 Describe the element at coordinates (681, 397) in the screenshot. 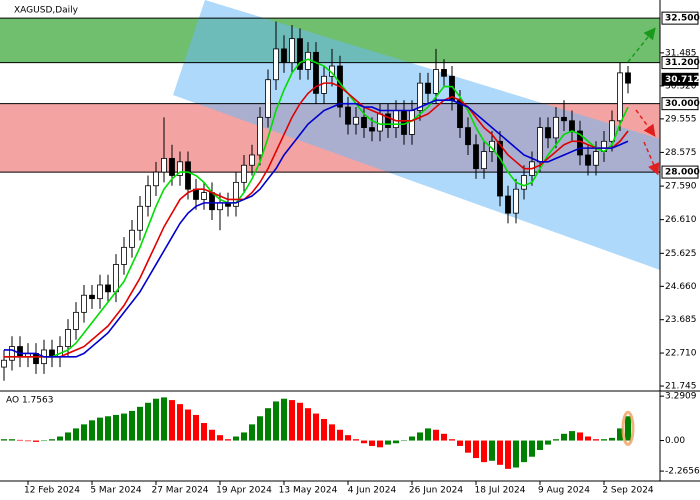

I see `y-tick-label: 3.2909` at that location.